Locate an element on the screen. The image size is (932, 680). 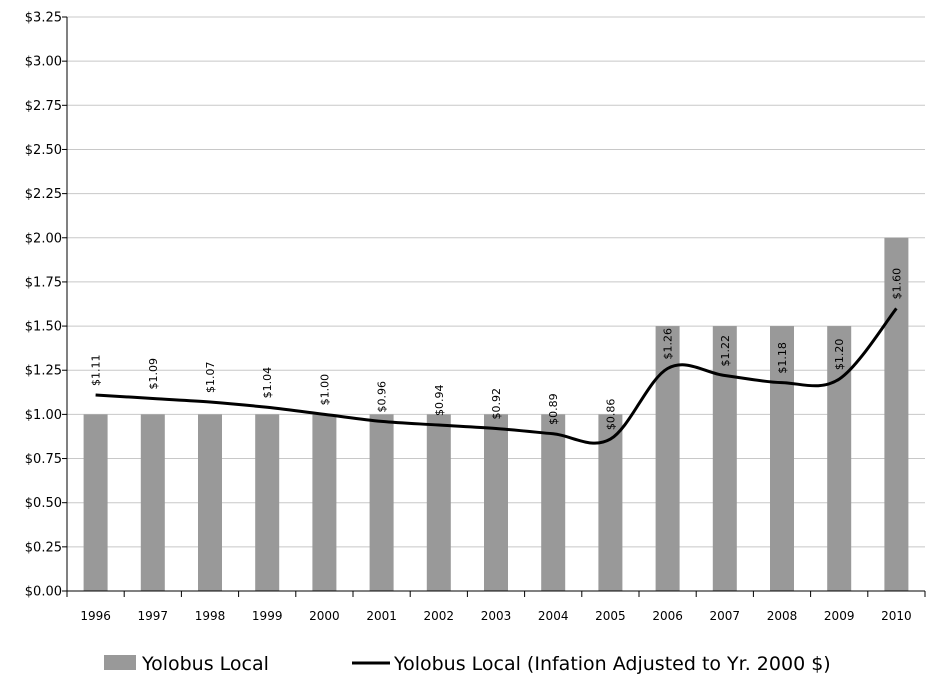
x-tick-label: 2000 is located at coordinates (324, 616).